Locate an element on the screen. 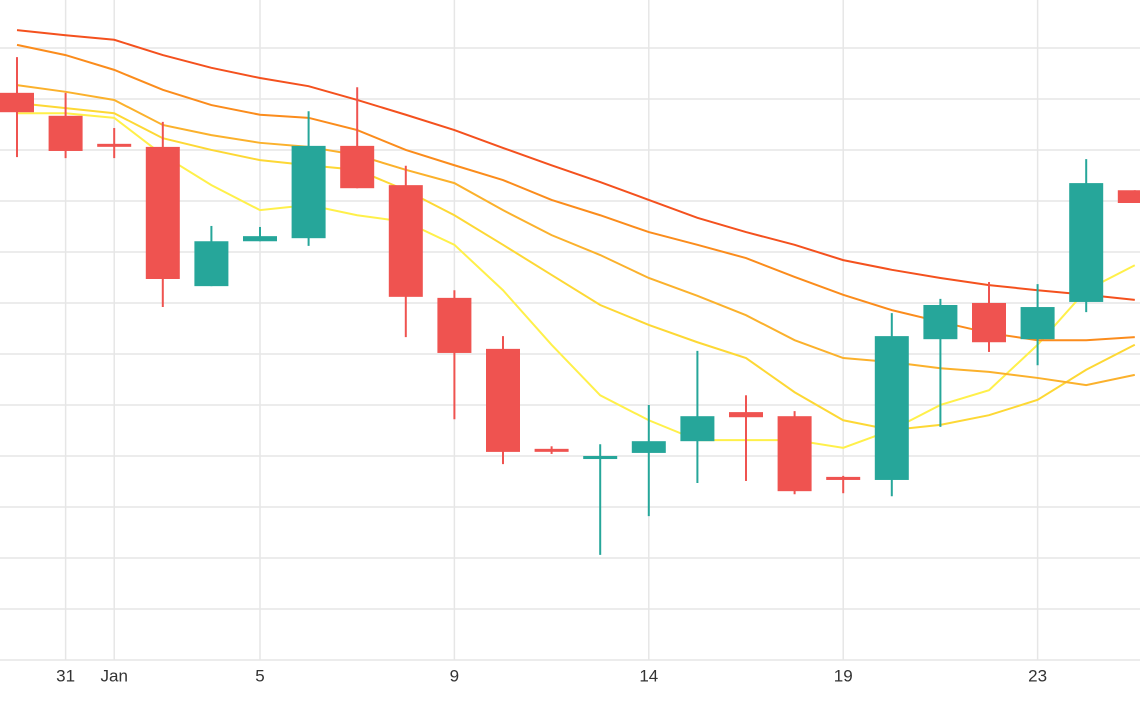 This screenshot has height=710, width=1140. x-tick-label: 19 is located at coordinates (843, 675).